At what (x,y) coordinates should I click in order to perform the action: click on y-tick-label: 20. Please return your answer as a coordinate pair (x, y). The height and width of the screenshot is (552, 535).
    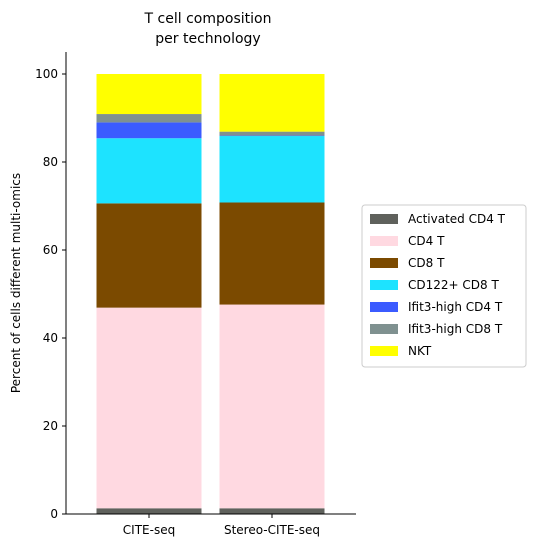
    Looking at the image, I should click on (50, 426).